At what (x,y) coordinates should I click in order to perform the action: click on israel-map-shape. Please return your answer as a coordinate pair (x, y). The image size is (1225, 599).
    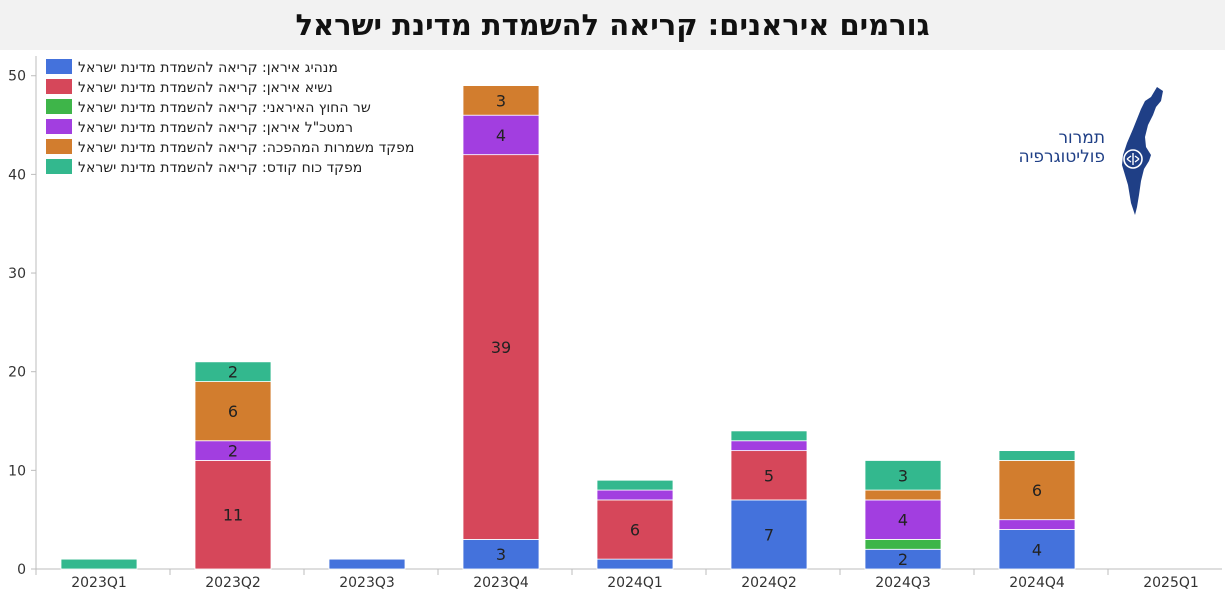
    Looking at the image, I should click on (1142, 151).